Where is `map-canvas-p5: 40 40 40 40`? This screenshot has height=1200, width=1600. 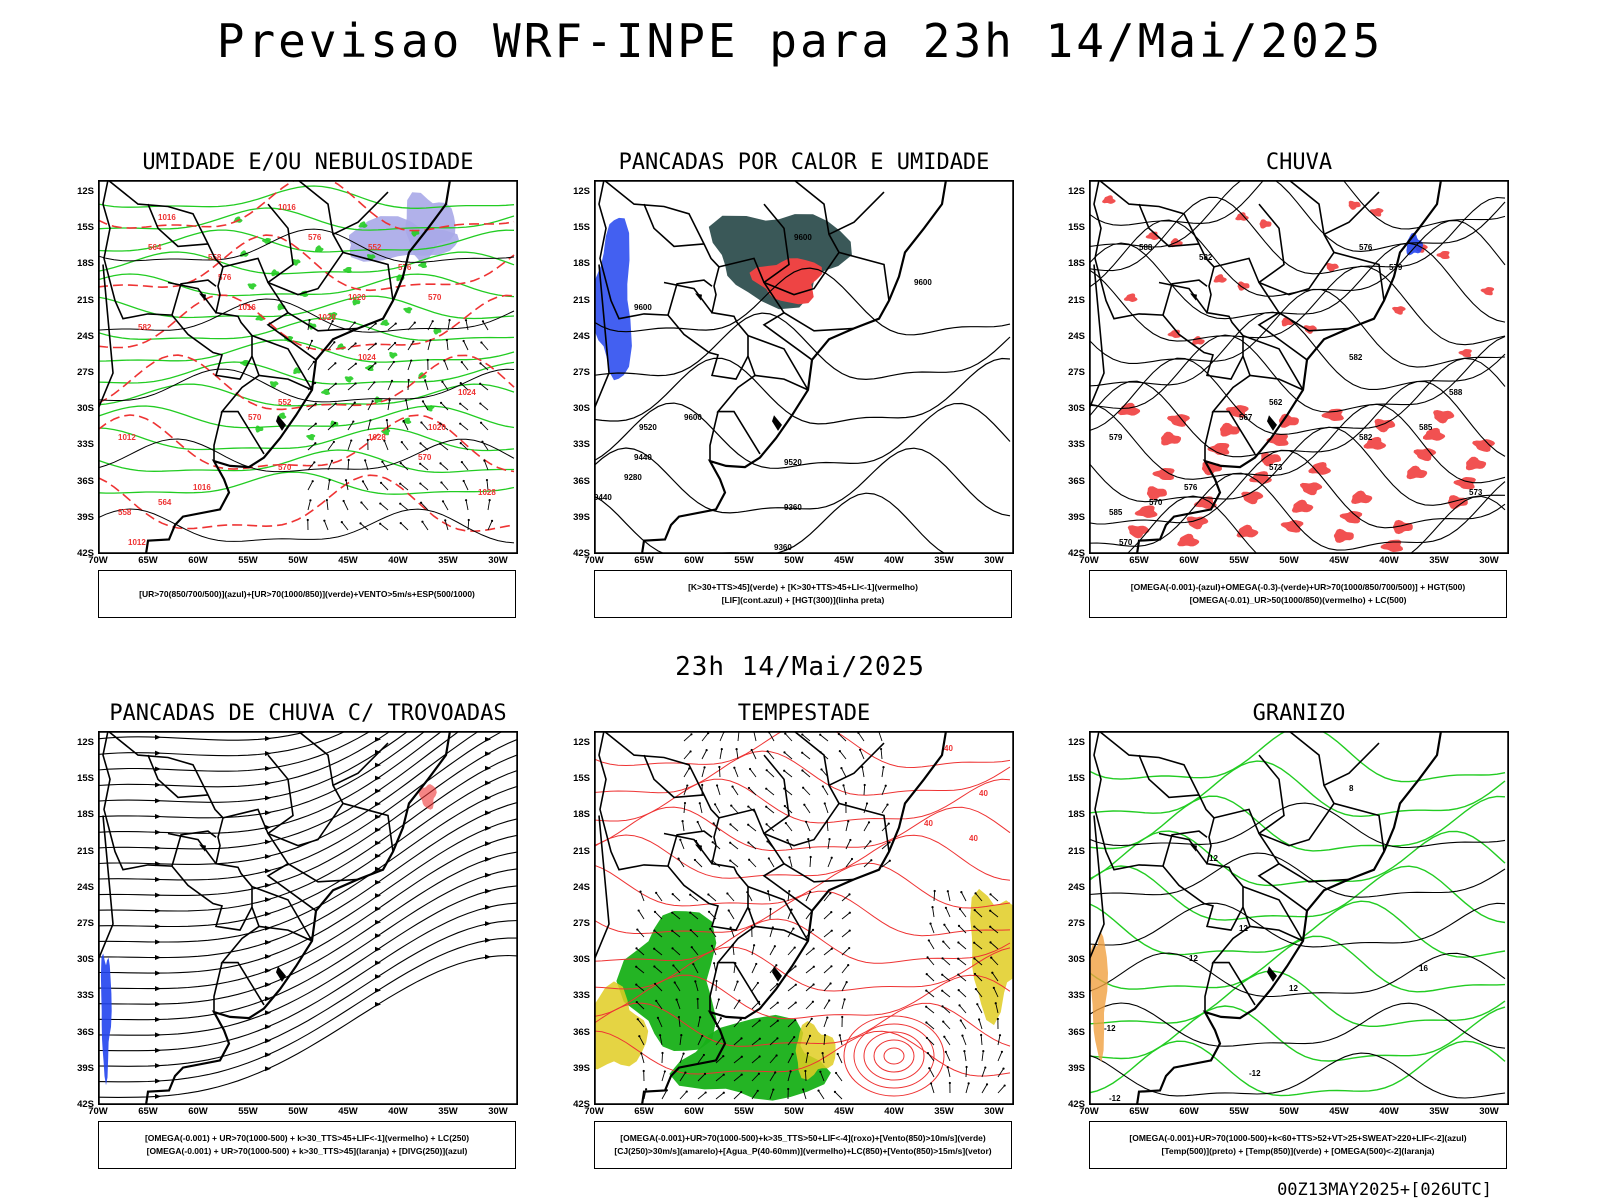 map-canvas-p5: 40 40 40 40 is located at coordinates (804, 918).